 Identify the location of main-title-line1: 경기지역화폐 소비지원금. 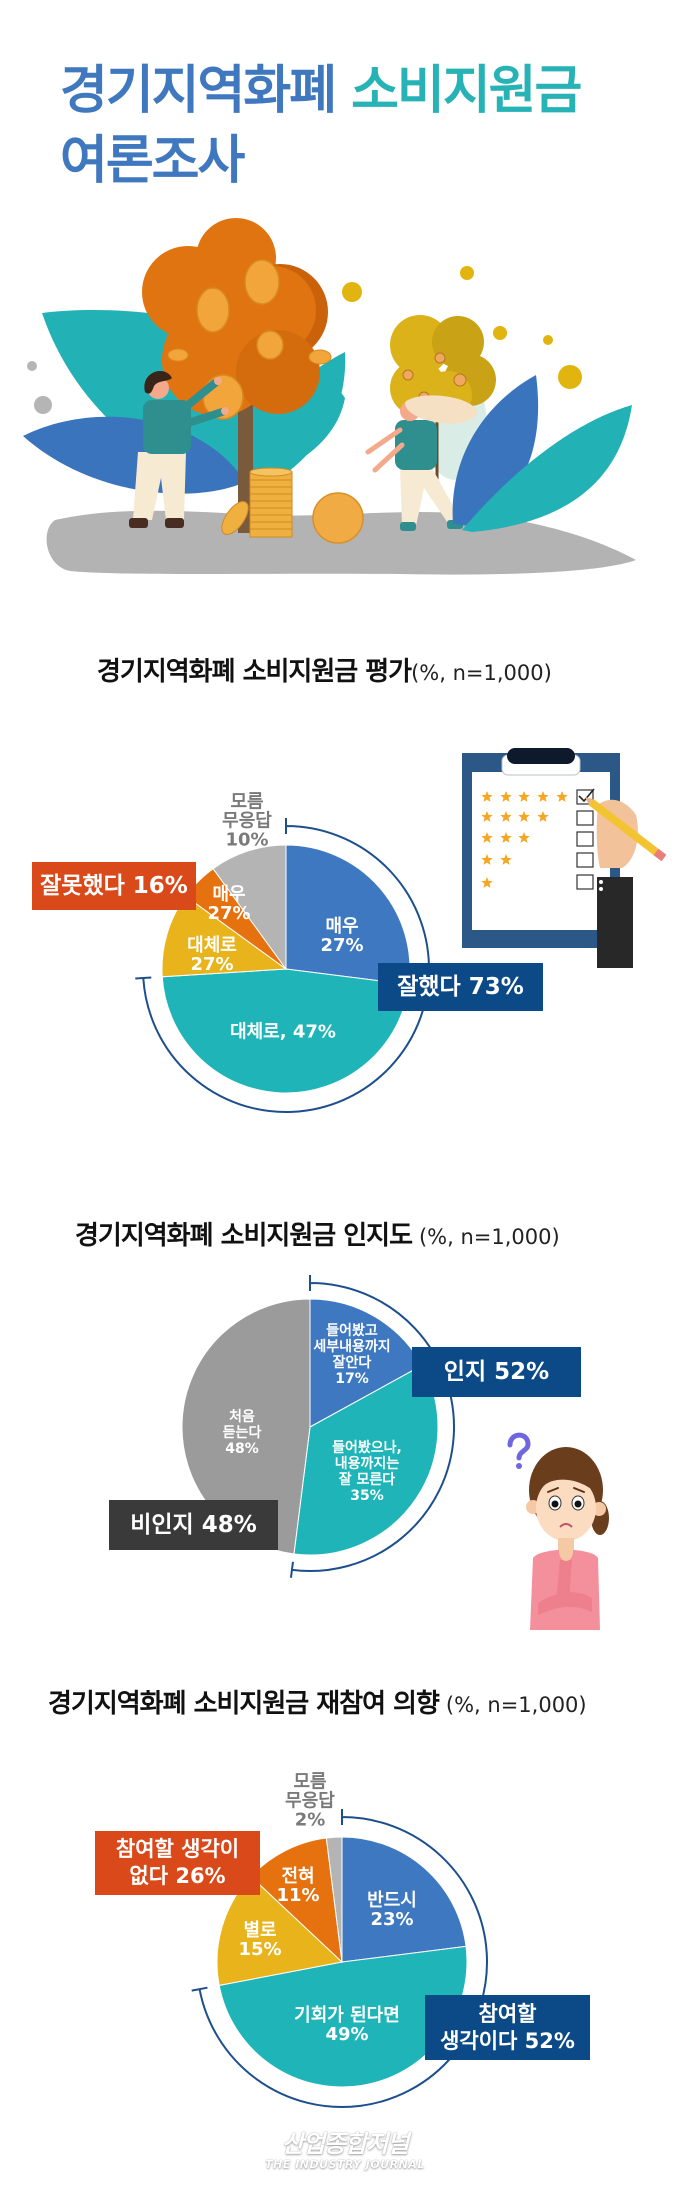
(321, 91).